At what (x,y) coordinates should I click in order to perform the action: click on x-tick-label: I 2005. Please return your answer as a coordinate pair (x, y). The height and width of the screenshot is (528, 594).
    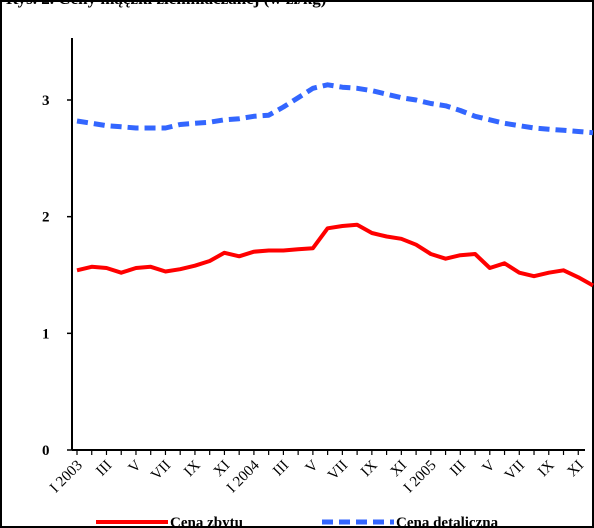
    Looking at the image, I should click on (420, 477).